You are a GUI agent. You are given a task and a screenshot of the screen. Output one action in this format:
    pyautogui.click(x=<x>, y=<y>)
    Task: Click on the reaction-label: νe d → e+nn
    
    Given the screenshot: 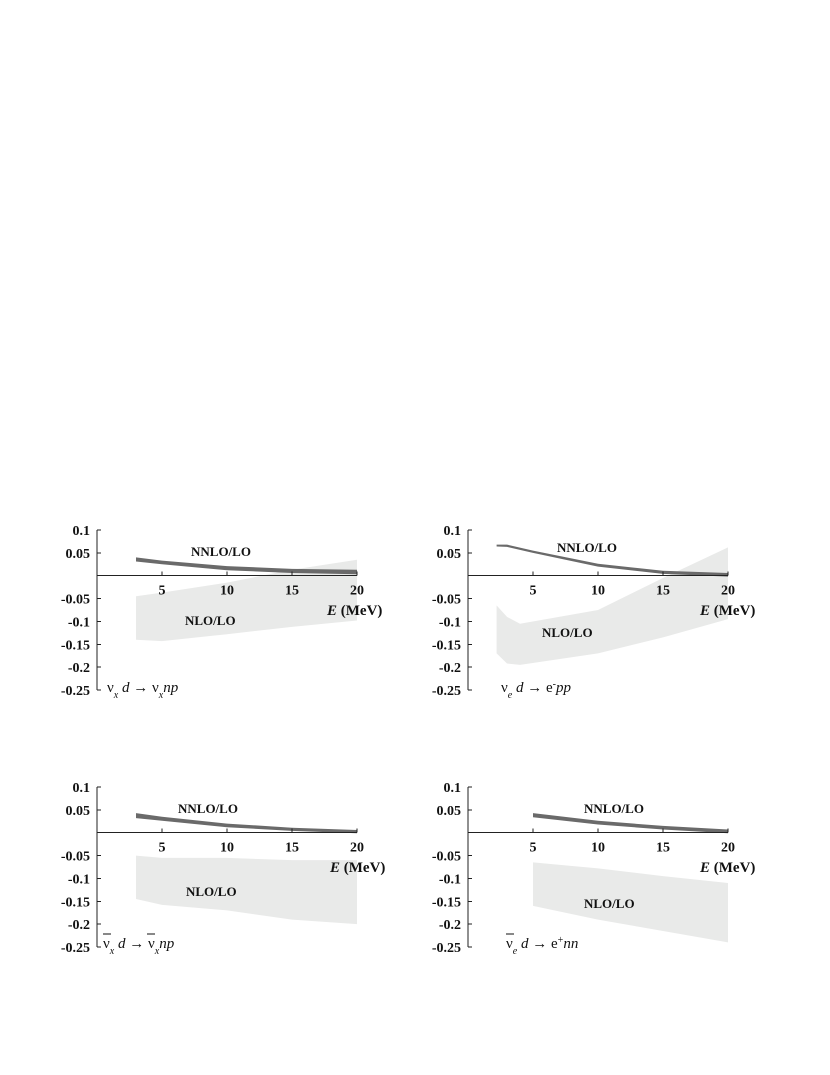 What is the action you would take?
    pyautogui.click(x=542, y=946)
    